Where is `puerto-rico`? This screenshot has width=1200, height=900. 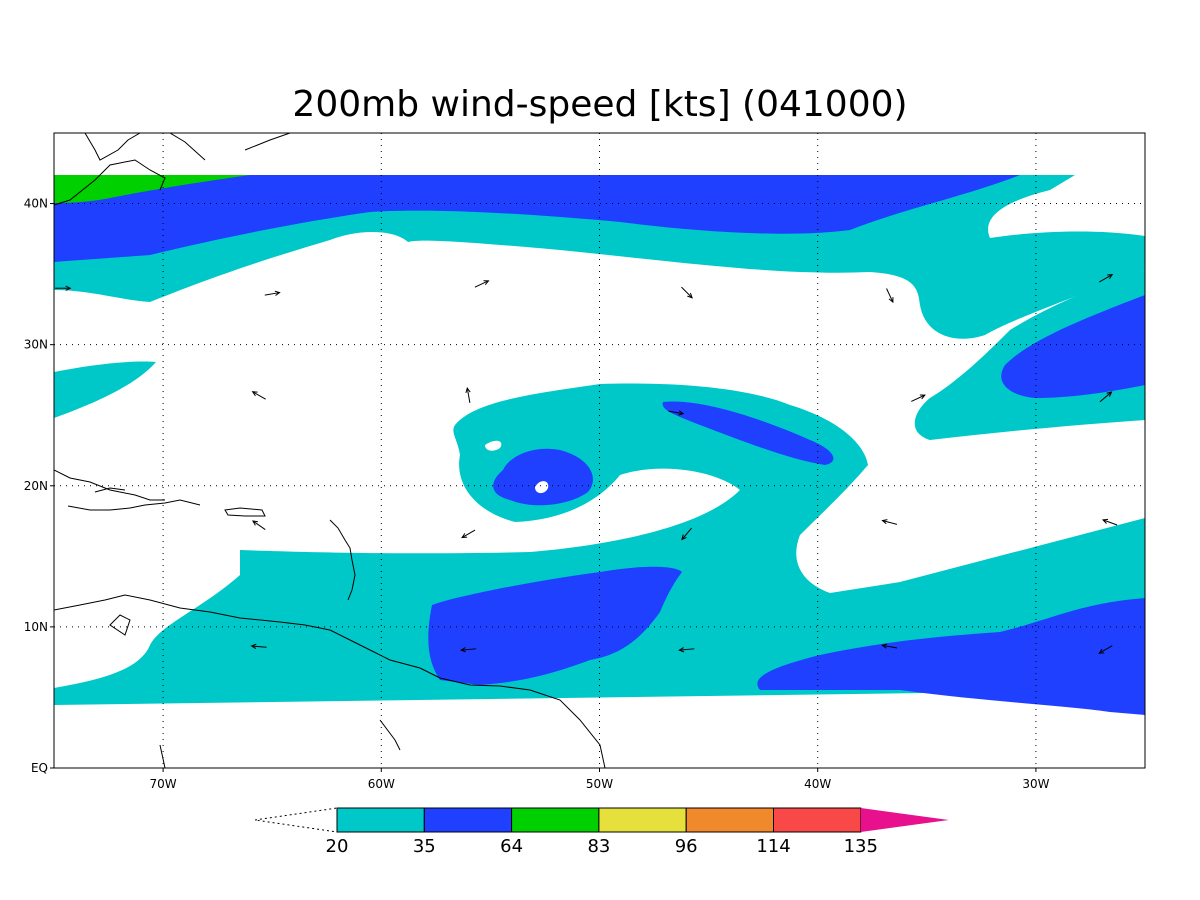
puerto-rico is located at coordinates (245, 512).